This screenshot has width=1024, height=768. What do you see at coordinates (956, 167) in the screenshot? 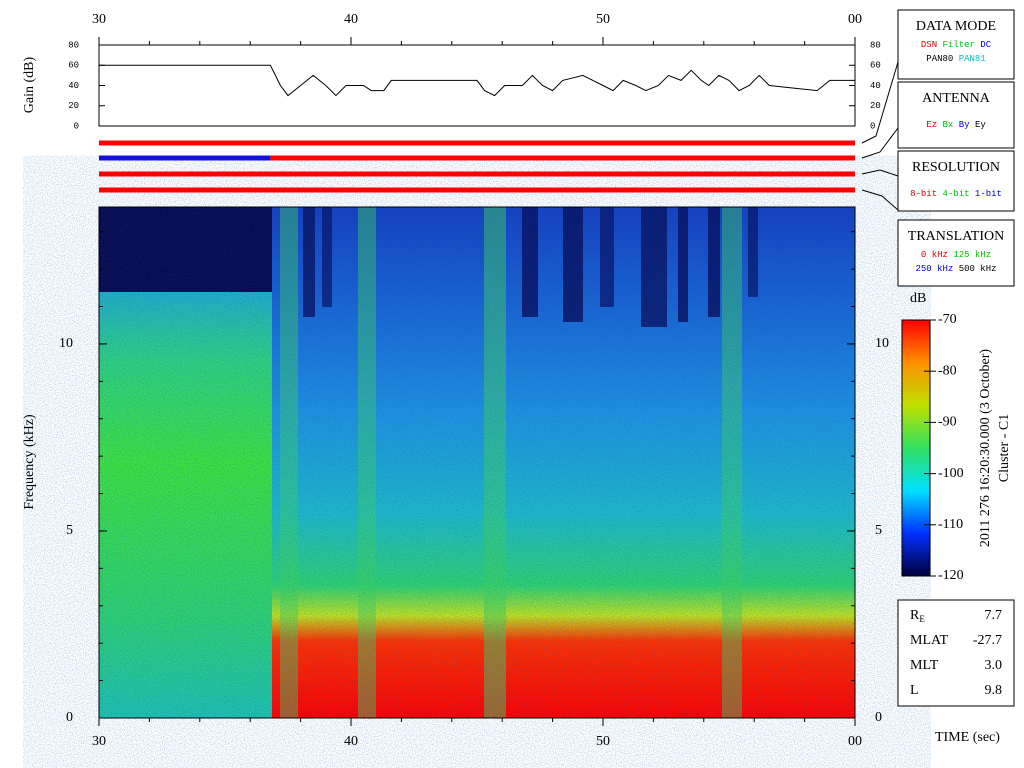
I see `legend-title: RESOLUTION` at bounding box center [956, 167].